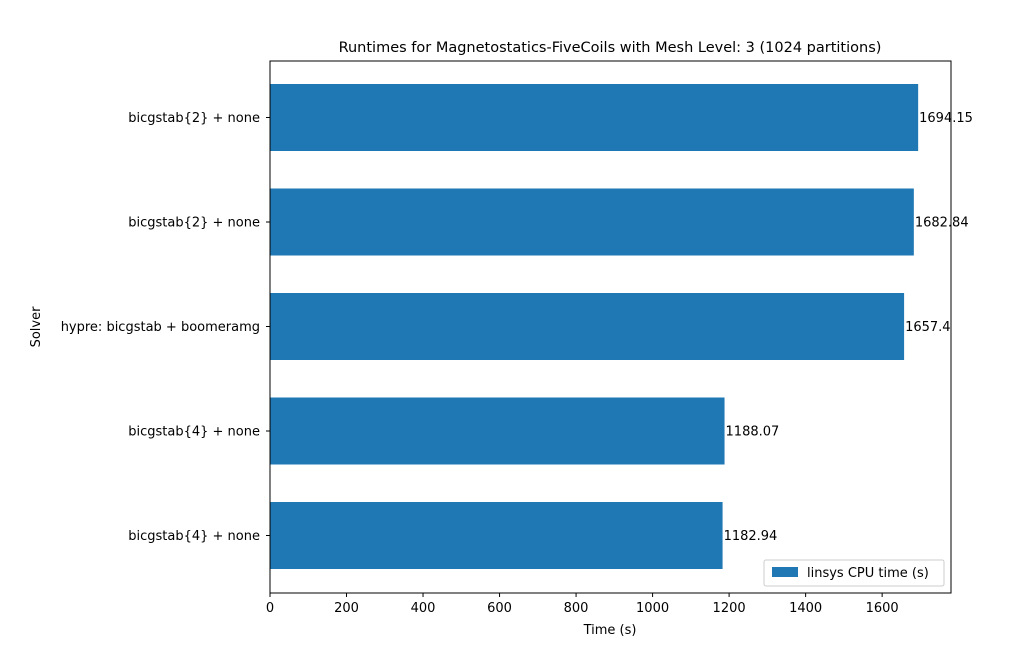 The height and width of the screenshot is (666, 1014). Describe the element at coordinates (423, 608) in the screenshot. I see `x-tick-label: 400` at that location.